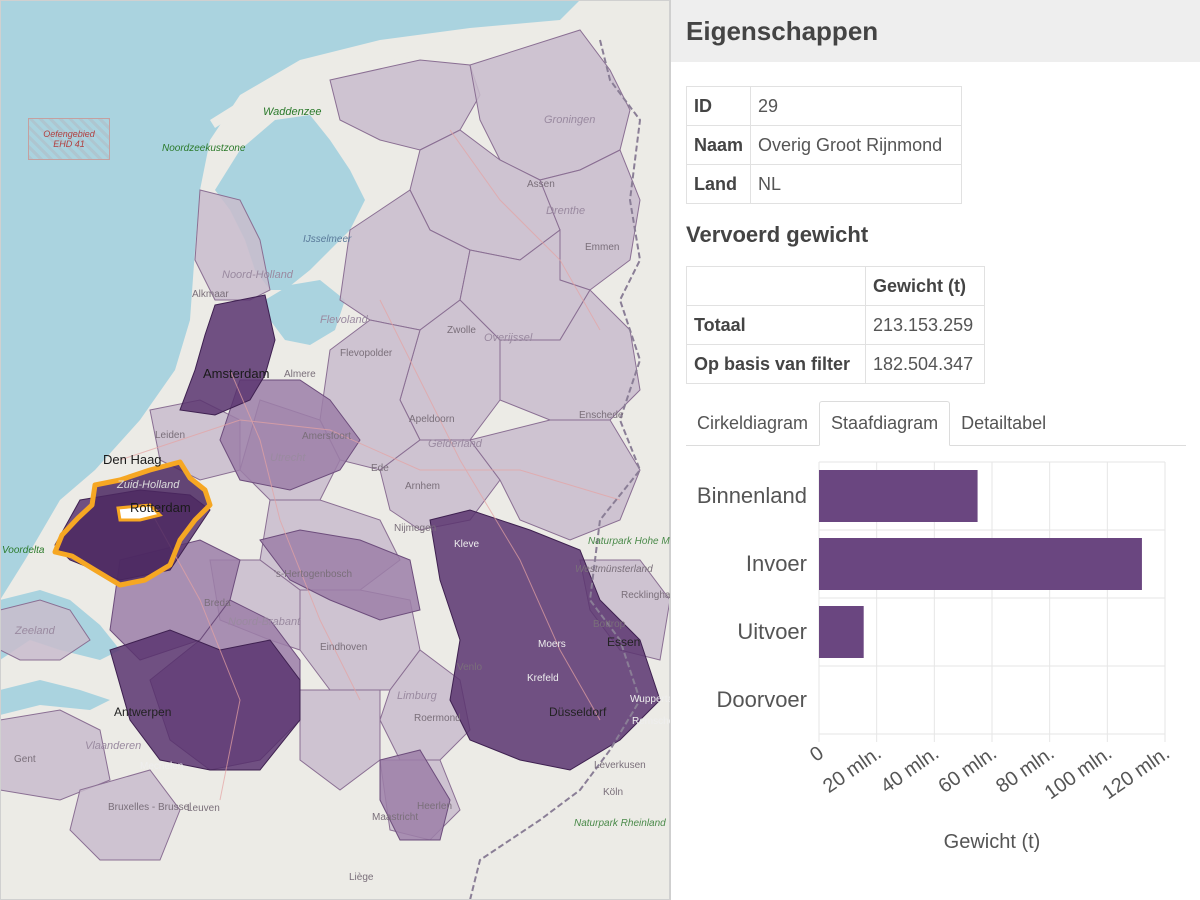 The image size is (1200, 900). What do you see at coordinates (1004, 422) in the screenshot?
I see `tab-detailtabel: Detailtabel` at bounding box center [1004, 422].